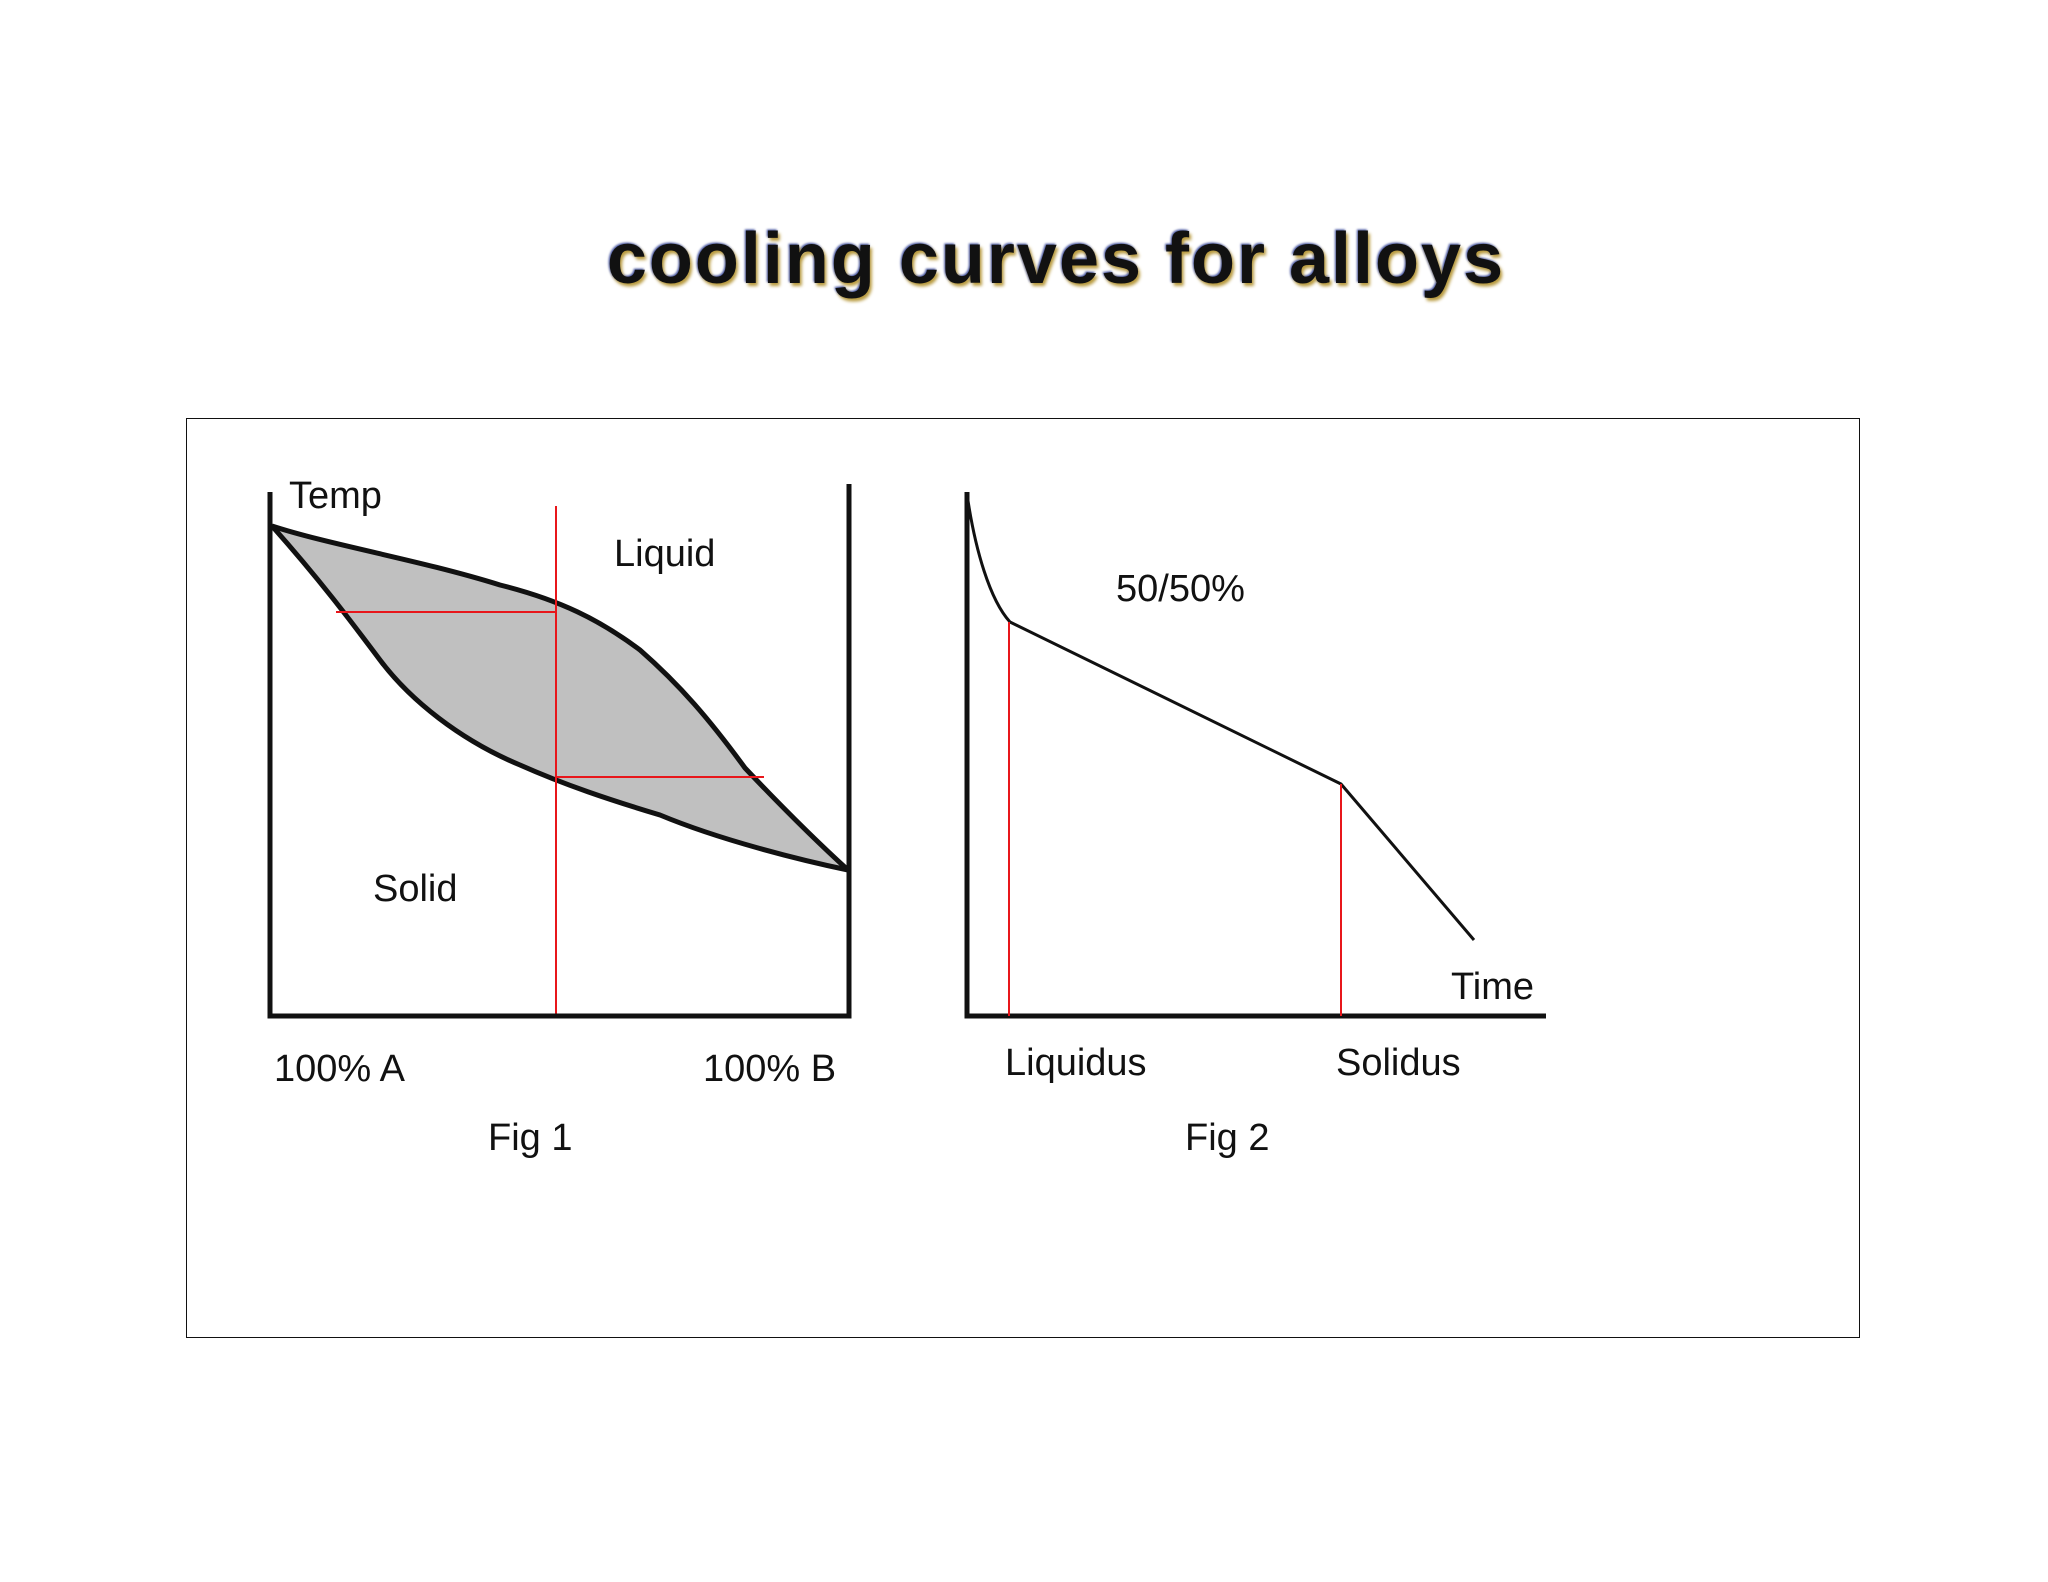  I want to click on fig1-liquid-label: Liquid, so click(664, 554).